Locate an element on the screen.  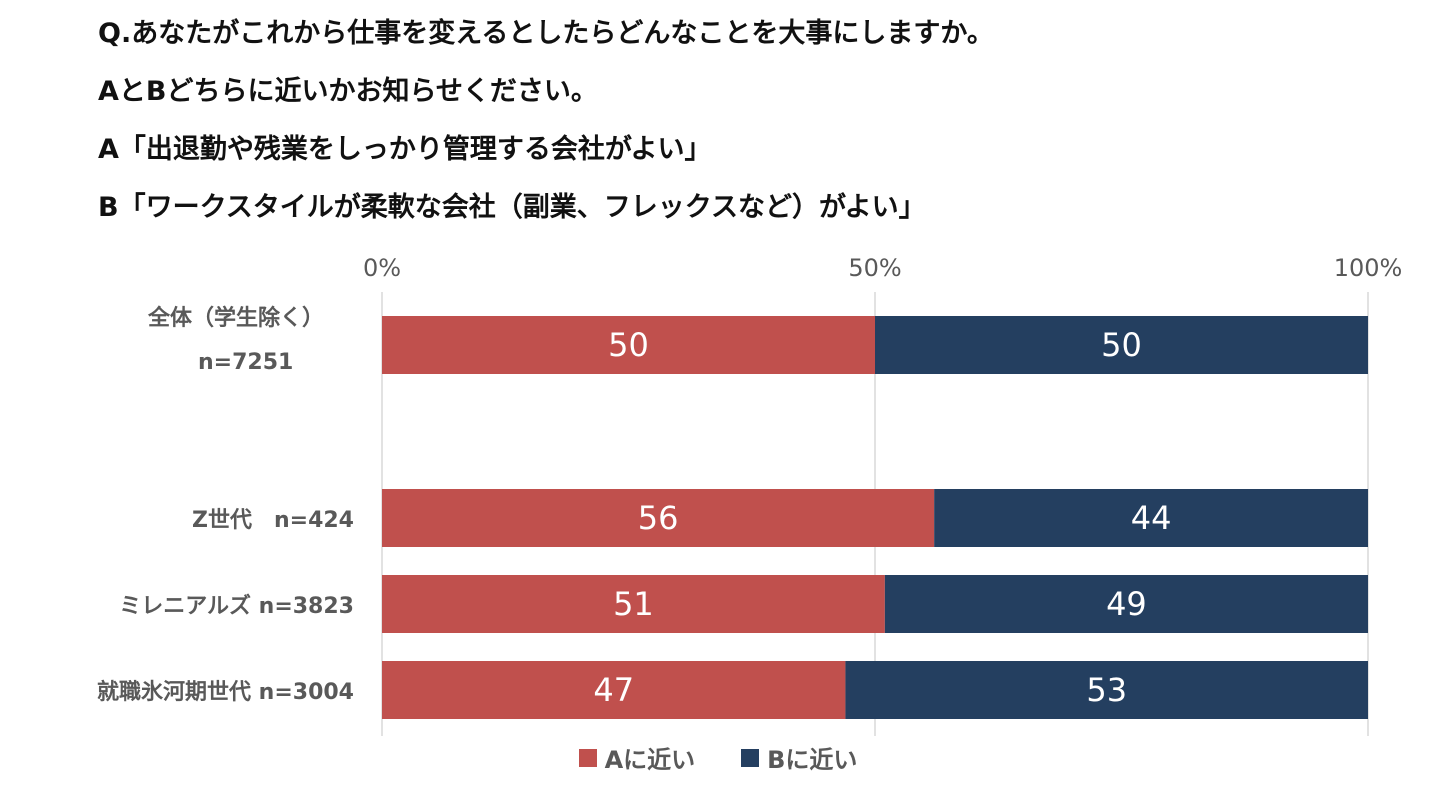
question-line-4: B「ワークスタイルが柔軟な会社（副業、フレックスなど）がよい」 is located at coordinates (512, 207).